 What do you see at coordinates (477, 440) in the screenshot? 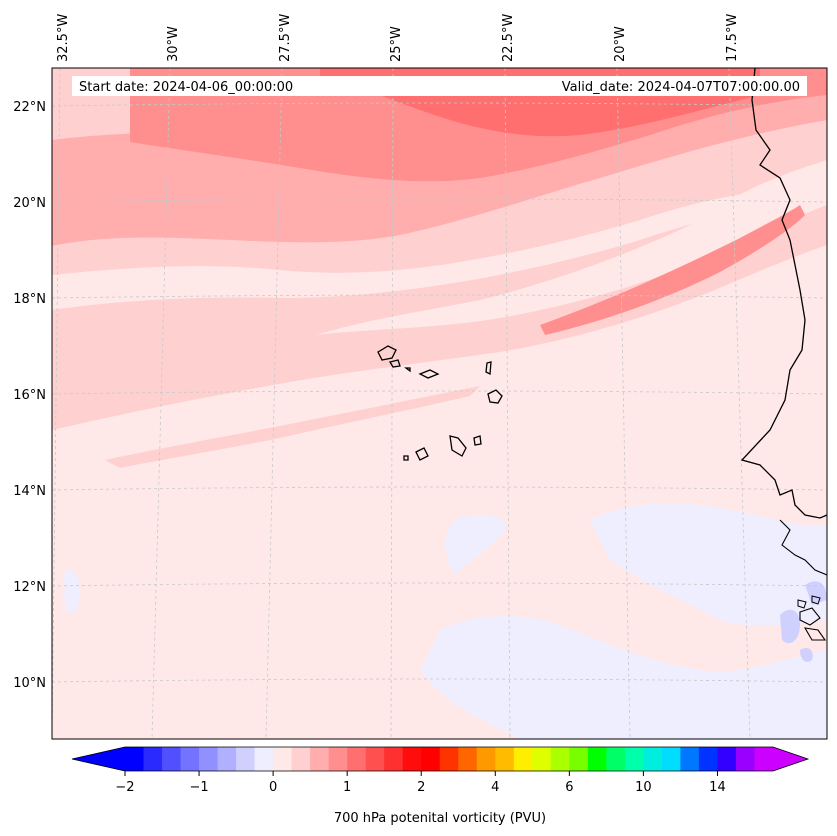
I see `island-maio` at bounding box center [477, 440].